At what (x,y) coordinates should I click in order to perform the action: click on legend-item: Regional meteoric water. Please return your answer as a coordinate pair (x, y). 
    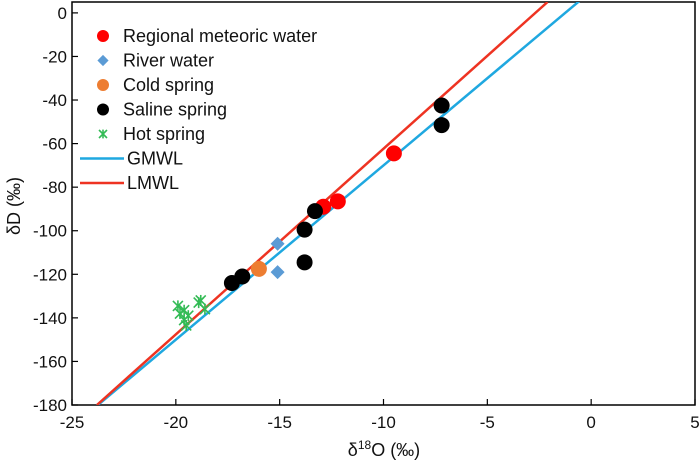
    Looking at the image, I should click on (207, 36).